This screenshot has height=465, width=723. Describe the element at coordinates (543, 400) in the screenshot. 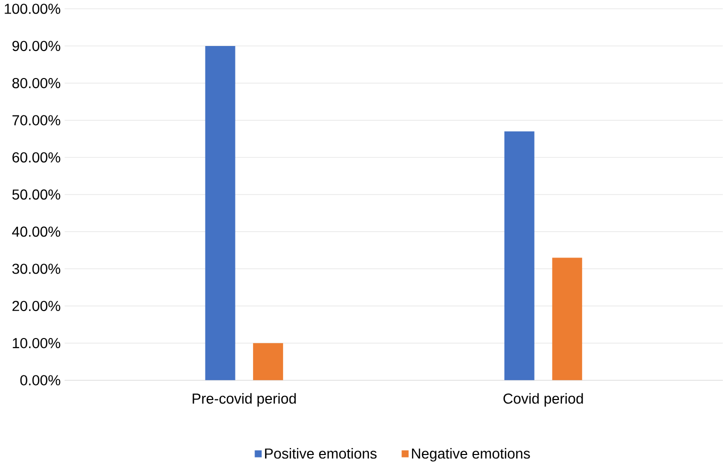

I see `x-tick-label: Covid period` at that location.